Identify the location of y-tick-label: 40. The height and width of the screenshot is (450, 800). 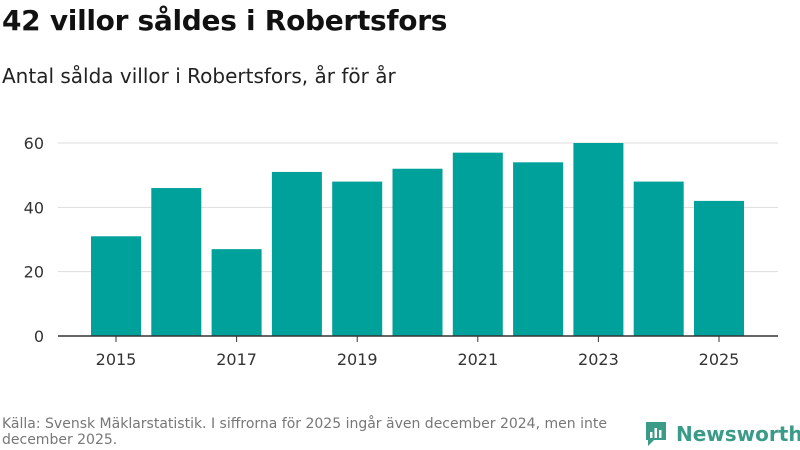
(34, 207).